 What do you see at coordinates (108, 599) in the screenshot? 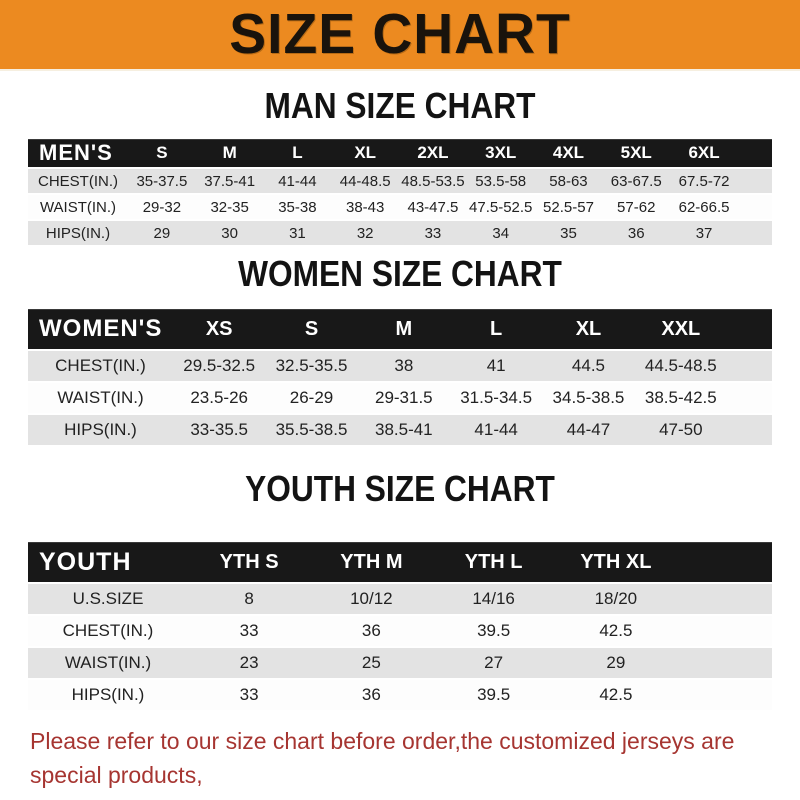
I see `measurement-label: U.S.SIZE` at bounding box center [108, 599].